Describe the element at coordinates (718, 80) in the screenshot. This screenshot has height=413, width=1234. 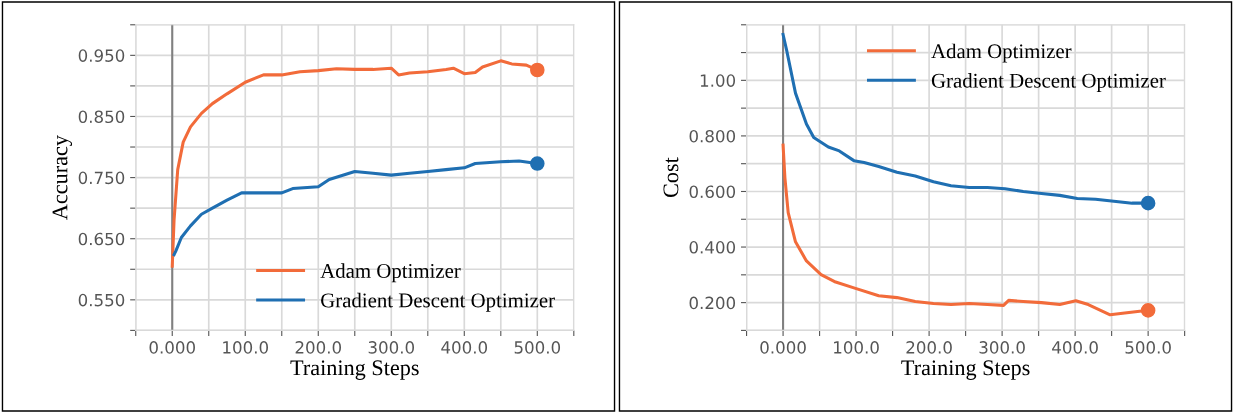
I see `y-tick-label: 1.00` at that location.